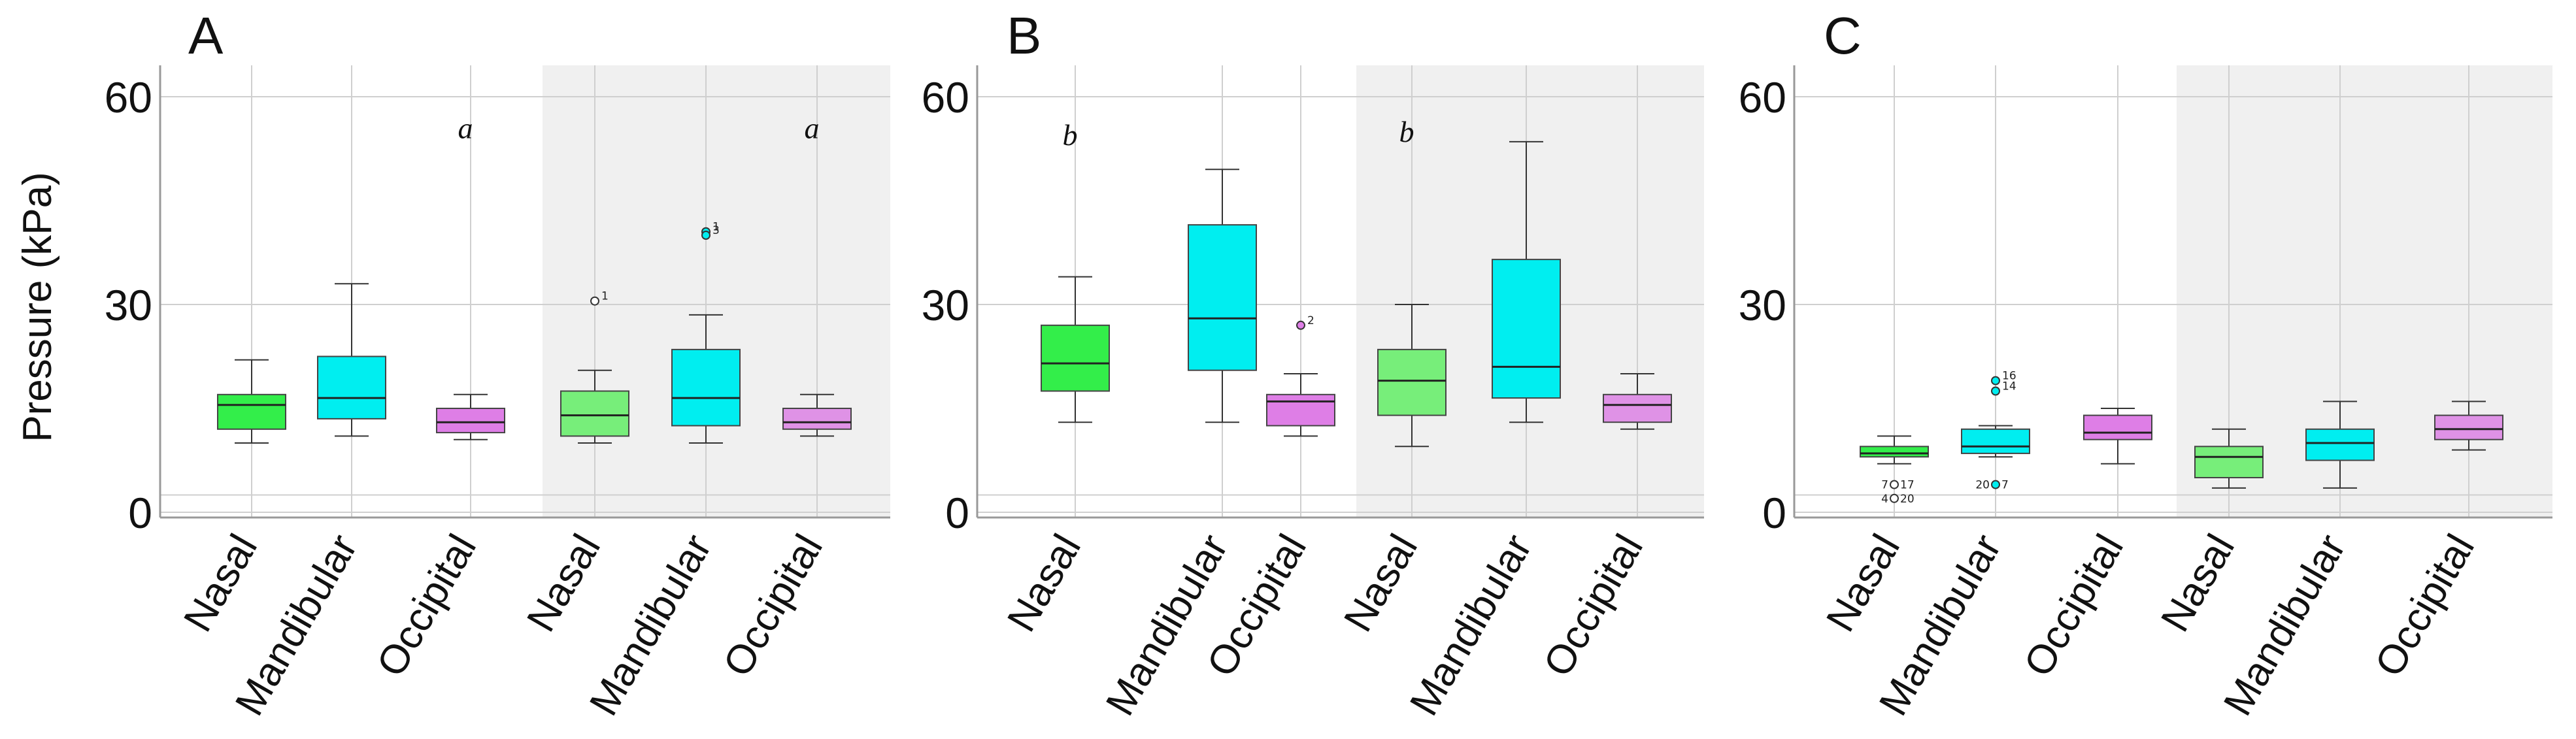  I want to click on panel-b-ytick-label: 60, so click(946, 97).